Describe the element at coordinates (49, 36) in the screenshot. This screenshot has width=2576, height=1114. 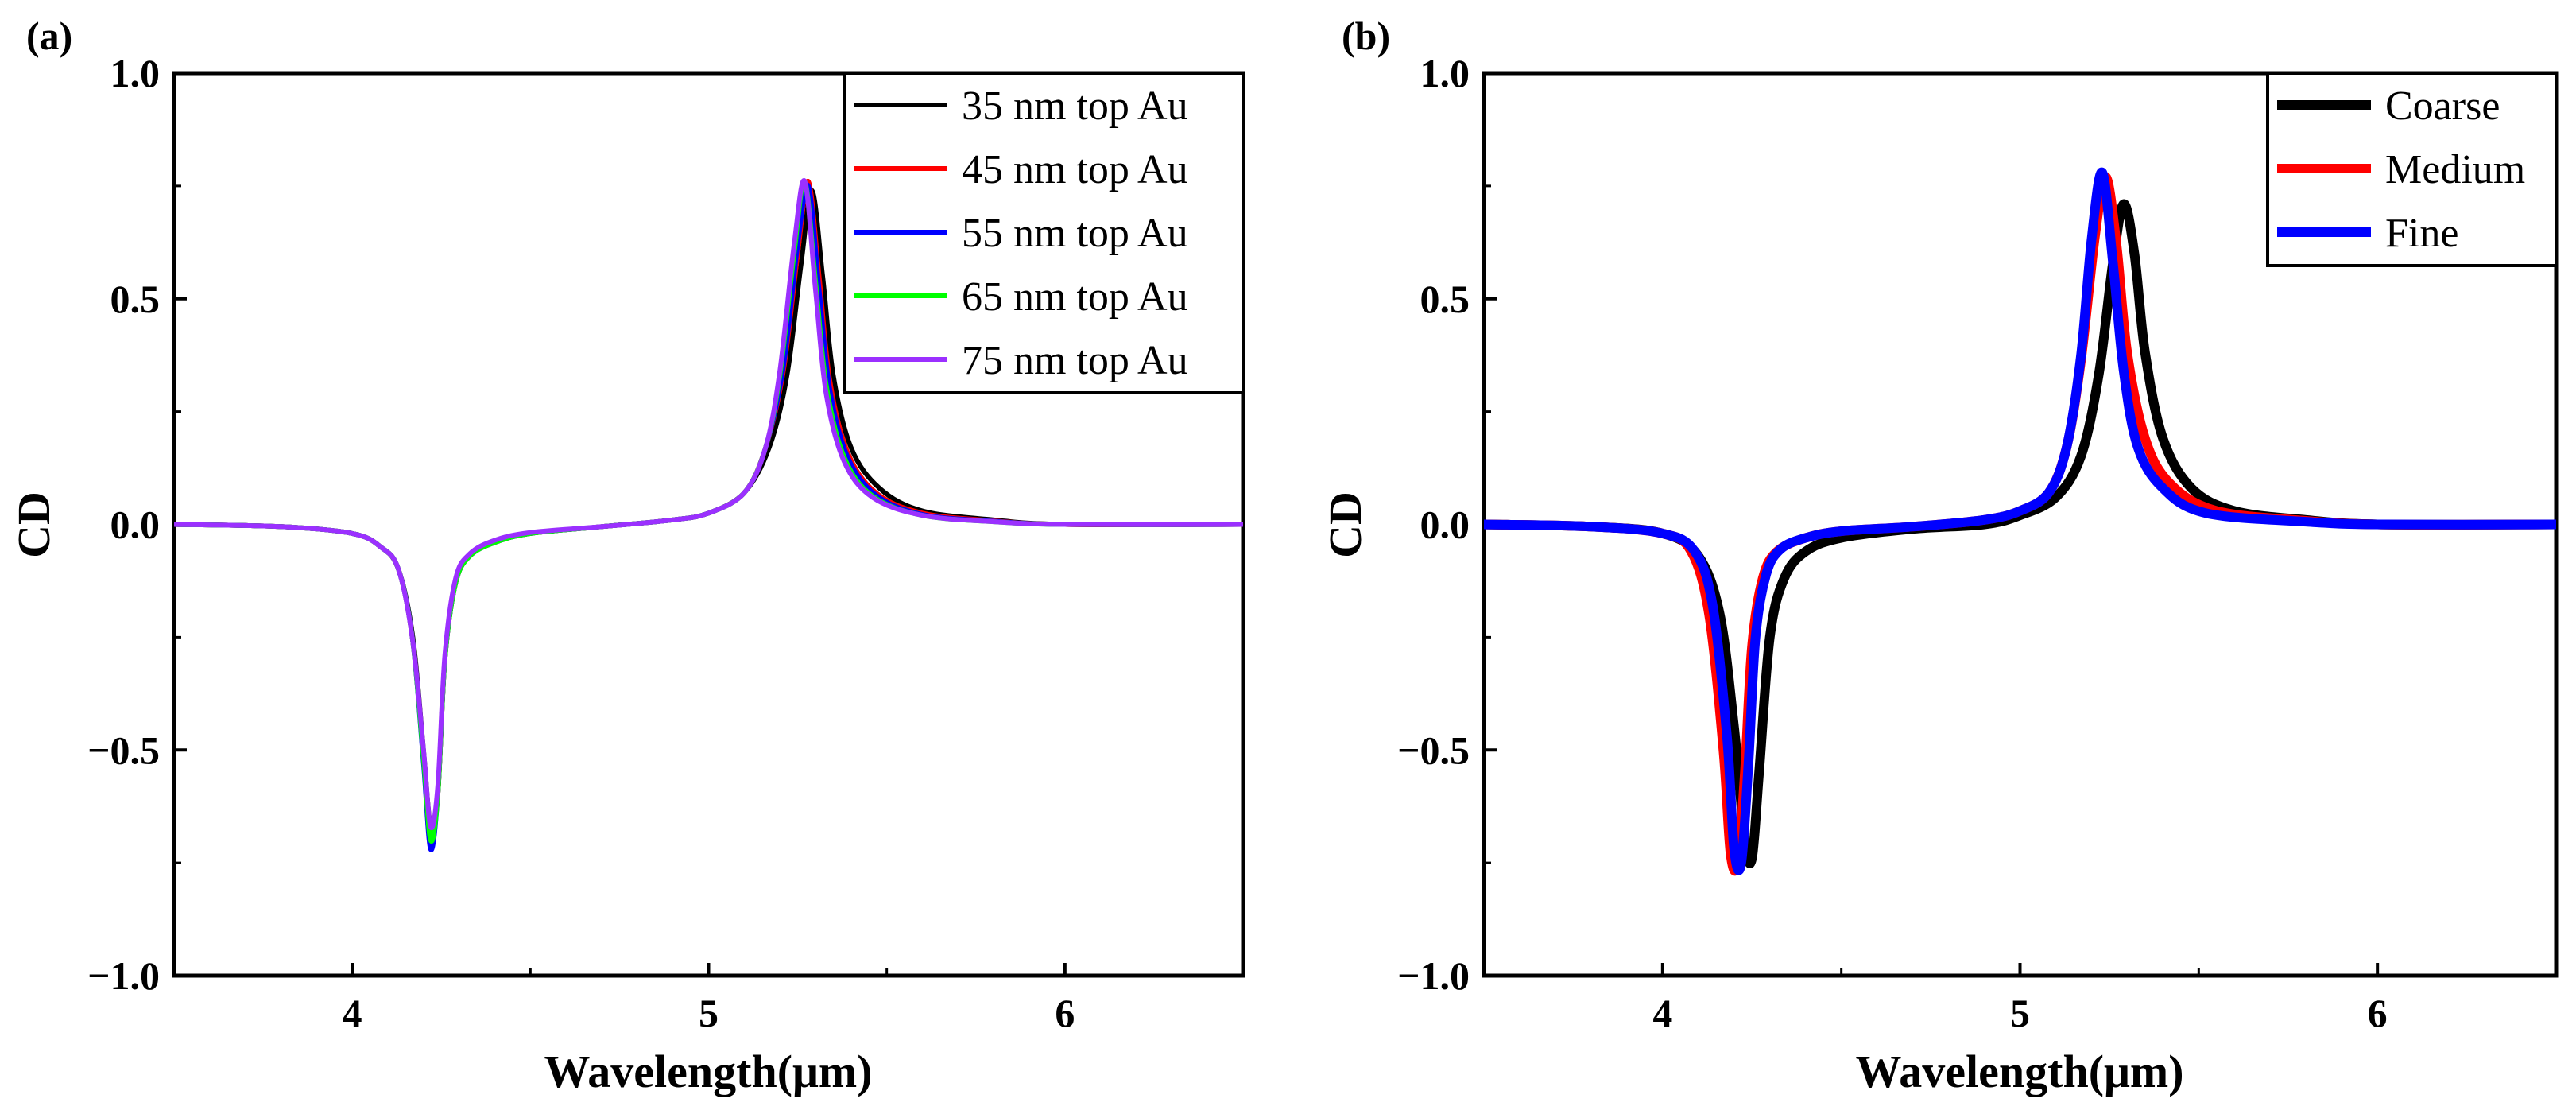
I see `panel-label-a: (a)` at that location.